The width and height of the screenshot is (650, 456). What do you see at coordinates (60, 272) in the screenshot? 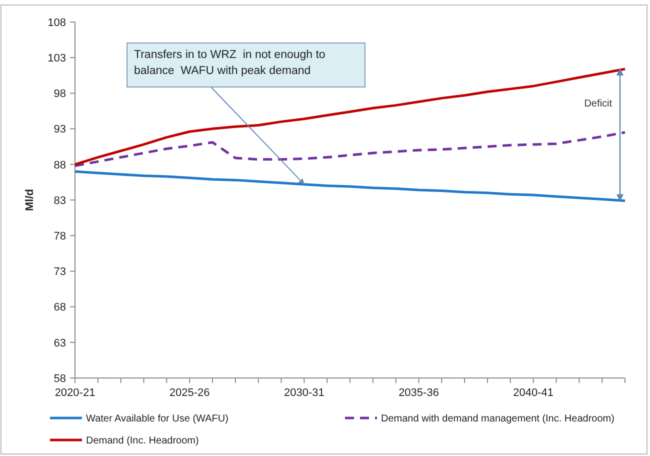
I see `y-tick-label: 73` at bounding box center [60, 272].